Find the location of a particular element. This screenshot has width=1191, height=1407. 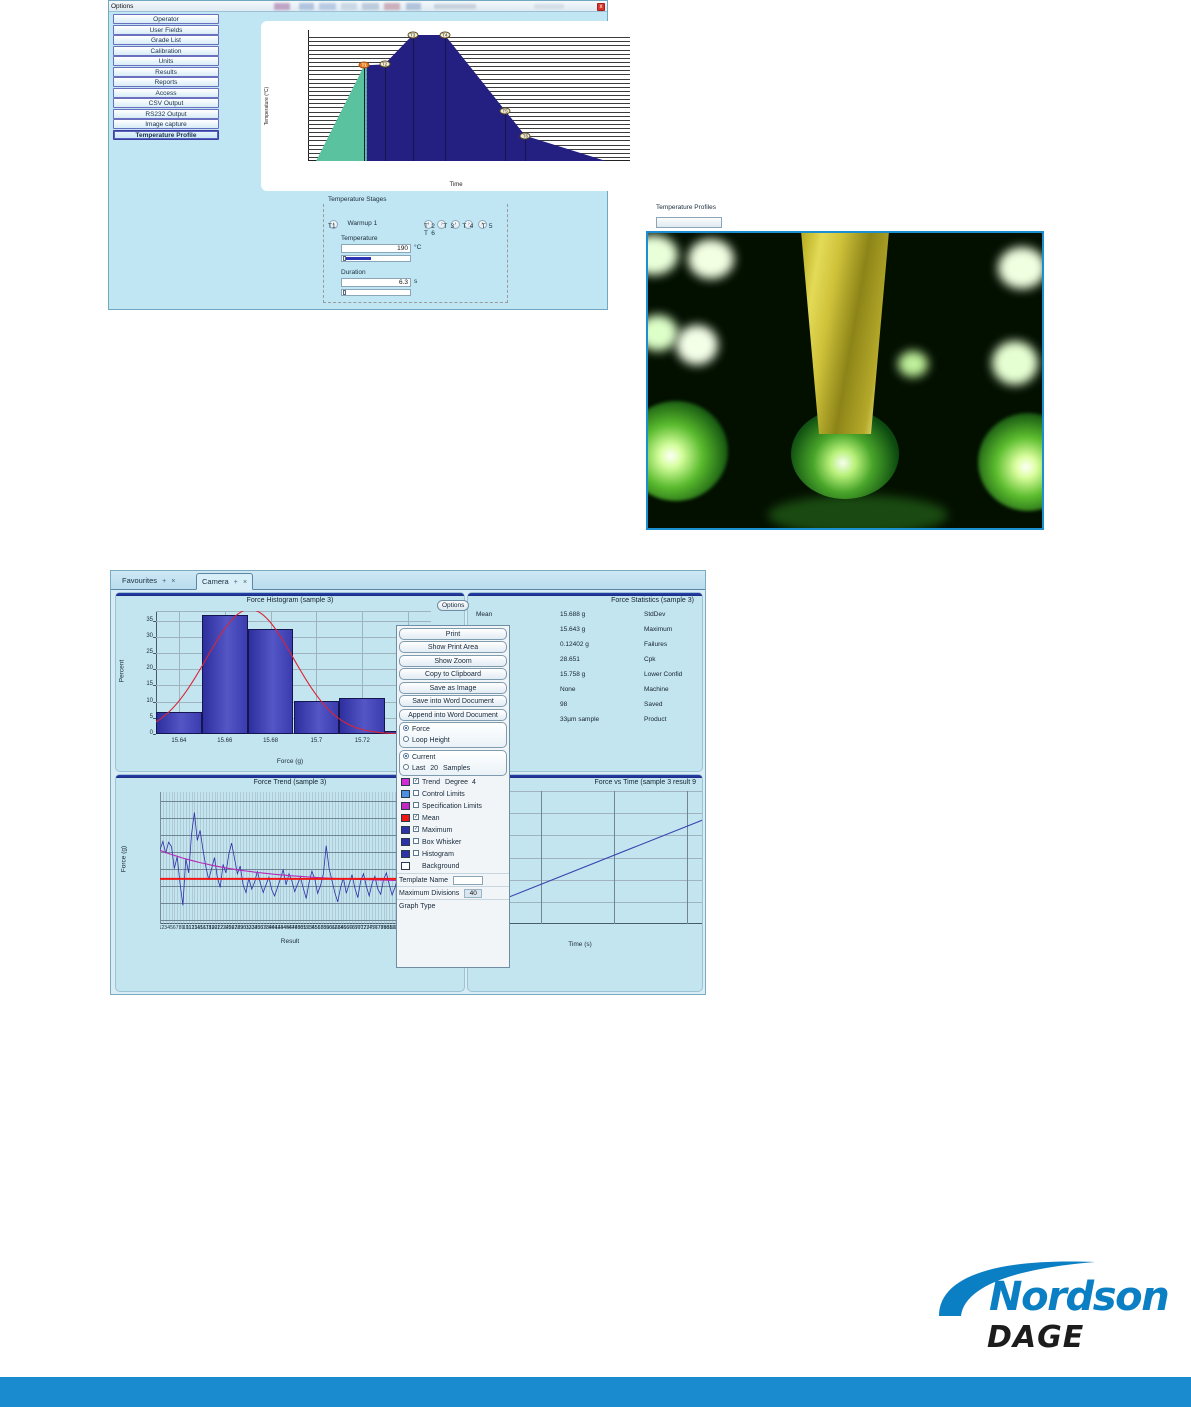

legend-item-trend: ✓ Trend Degree 4 is located at coordinates (453, 783).